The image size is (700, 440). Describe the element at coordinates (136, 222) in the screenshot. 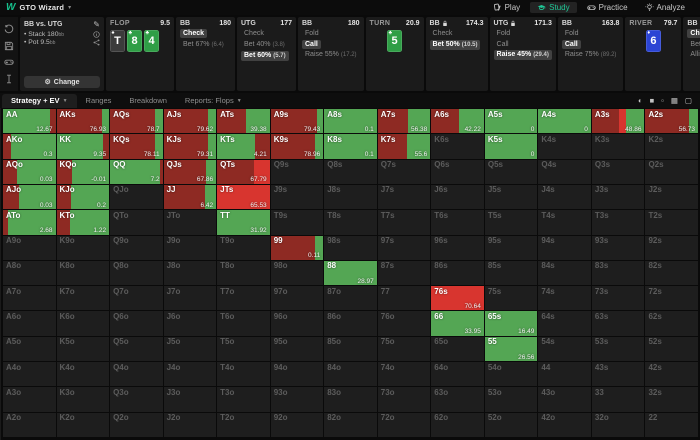

I see `hand-cell-QTo: QTo` at that location.